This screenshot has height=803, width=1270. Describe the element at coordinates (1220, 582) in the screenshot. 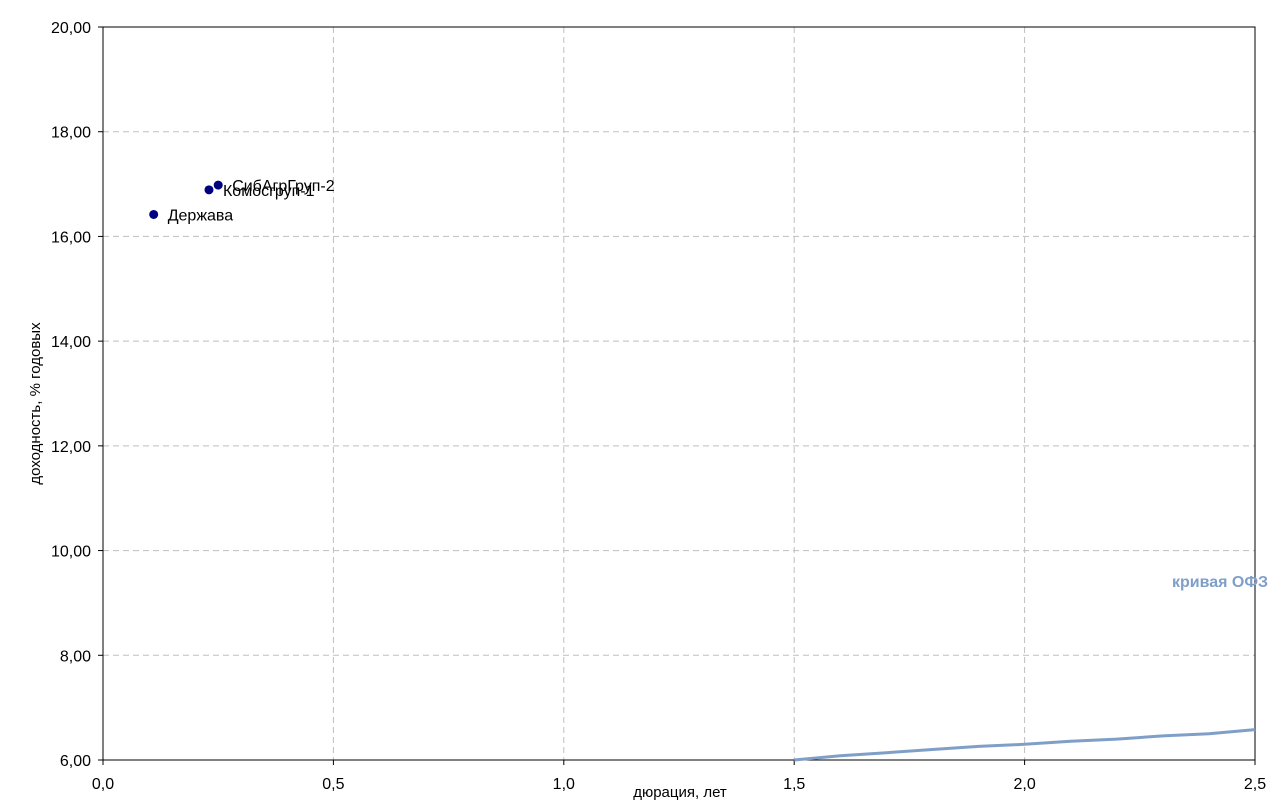

I see `curve-ofz-label: кривая ОФЗ` at that location.